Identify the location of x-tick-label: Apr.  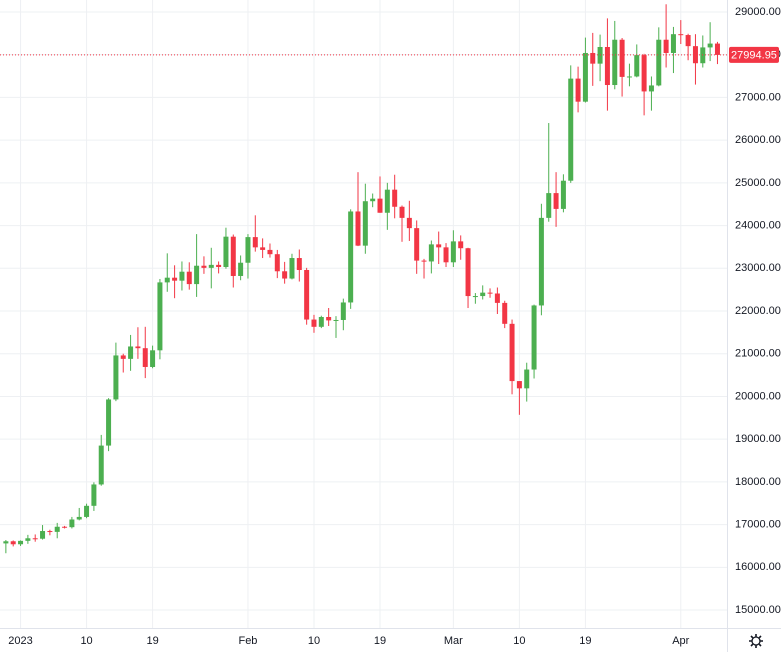
(680, 641).